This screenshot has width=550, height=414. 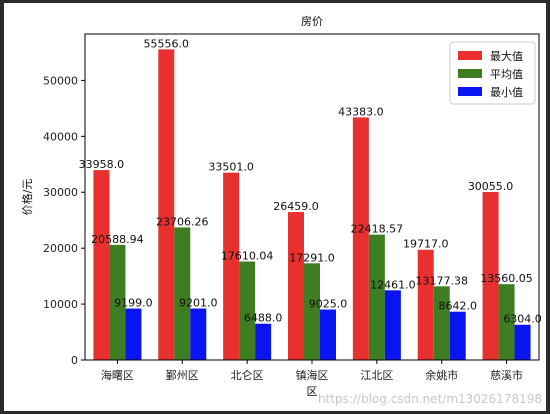 I want to click on data-label: 9025.0, so click(x=328, y=304).